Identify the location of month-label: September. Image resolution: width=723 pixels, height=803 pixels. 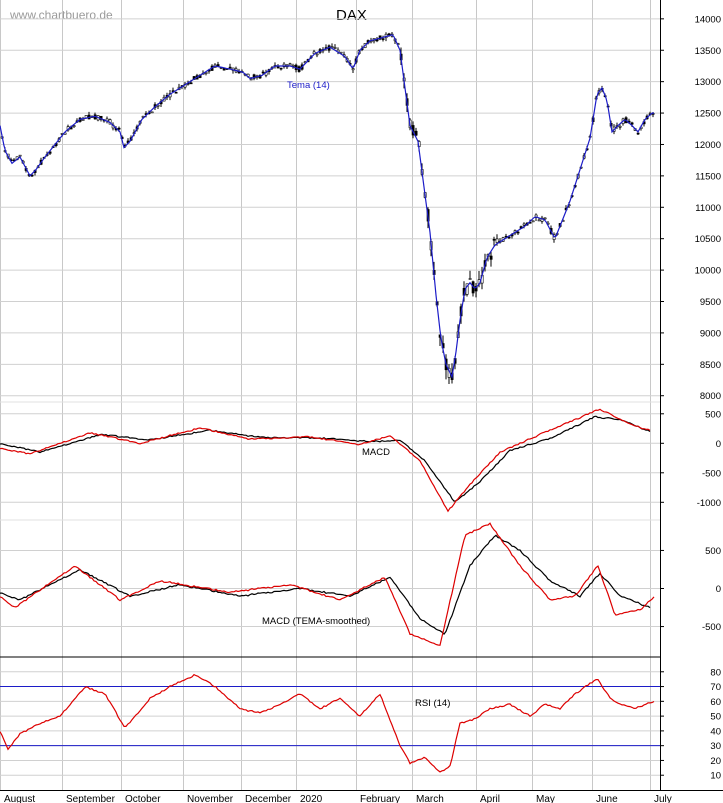
(91, 798).